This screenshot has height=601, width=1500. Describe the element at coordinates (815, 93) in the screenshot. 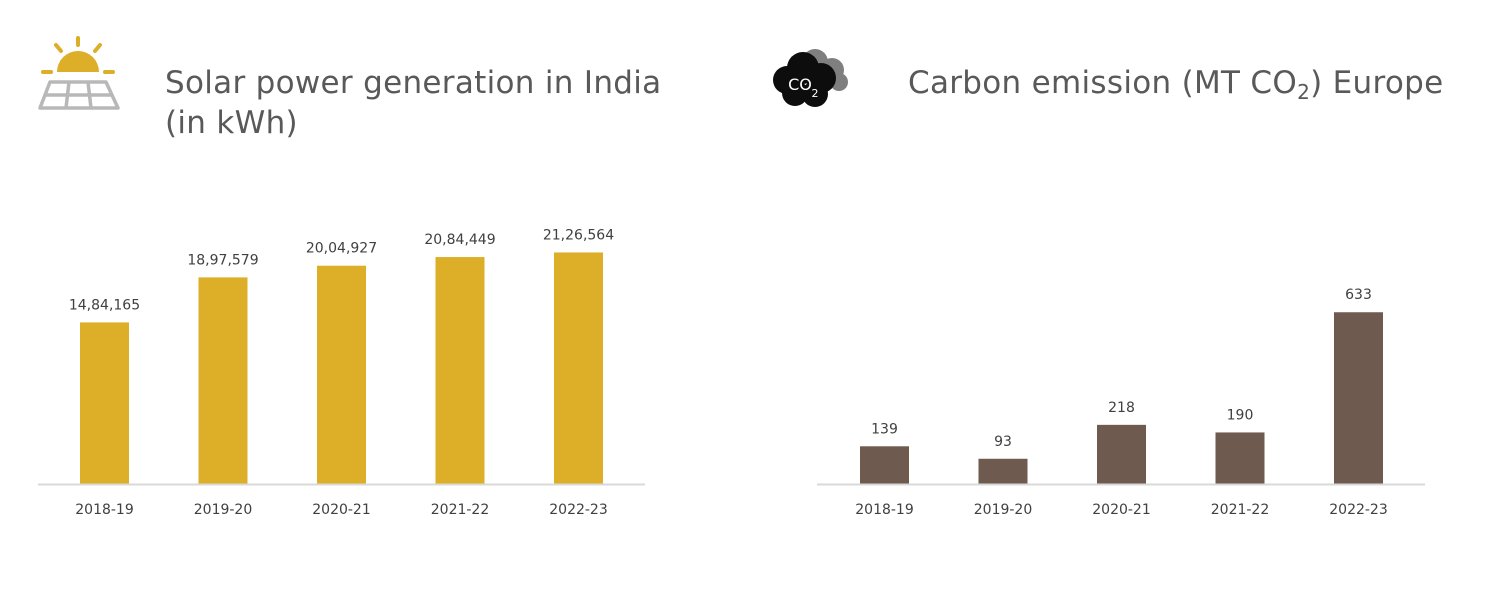

I see `co2-icon-subscript: 2` at that location.